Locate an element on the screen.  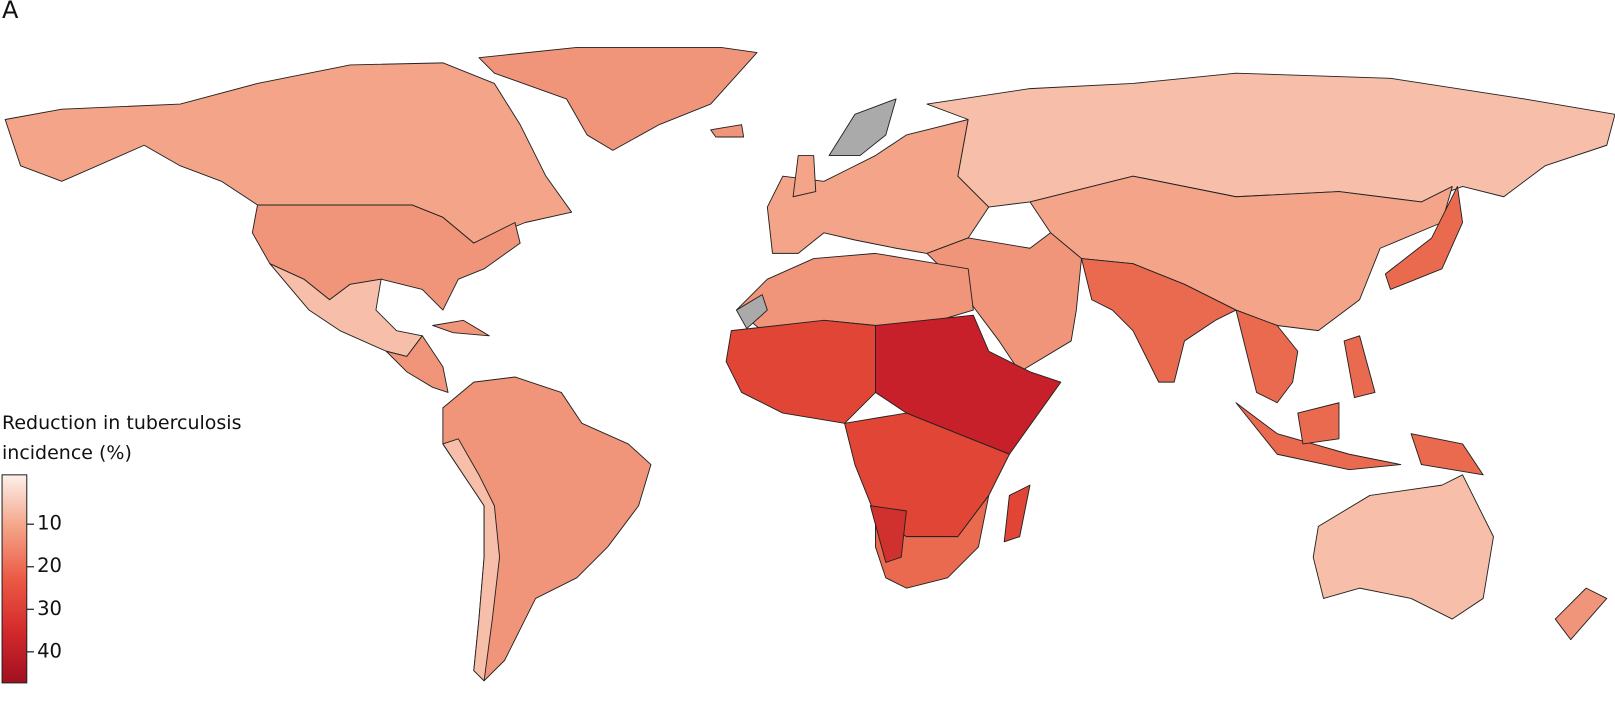
new-guinea is located at coordinates (1447, 454).